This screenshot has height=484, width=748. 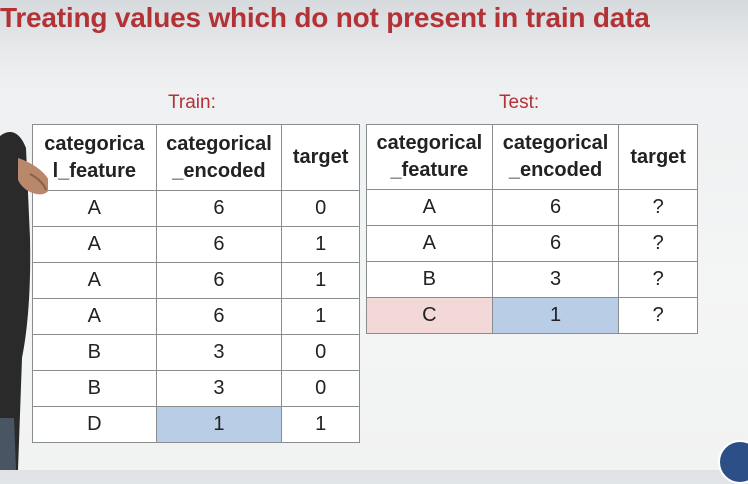 What do you see at coordinates (555, 170) in the screenshot?
I see `test-header-categorical-encoded-line2: _encoded` at bounding box center [555, 170].